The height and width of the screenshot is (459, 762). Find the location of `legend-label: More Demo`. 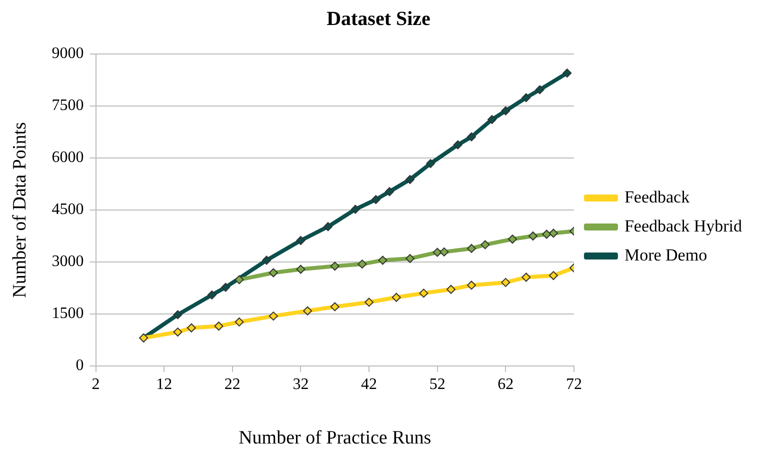

legend-label: More Demo is located at coordinates (666, 254).